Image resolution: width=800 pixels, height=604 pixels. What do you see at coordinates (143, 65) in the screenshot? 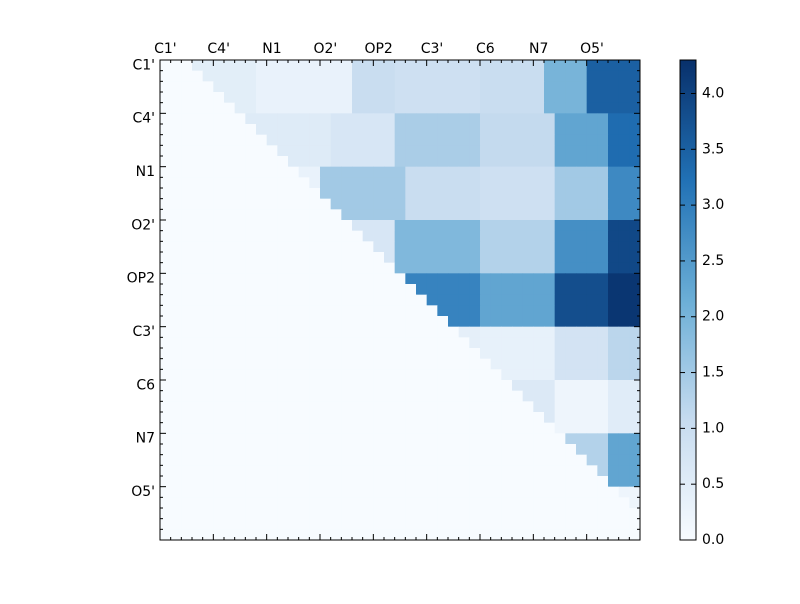
I see `y-tick-label: C1'` at bounding box center [143, 65].